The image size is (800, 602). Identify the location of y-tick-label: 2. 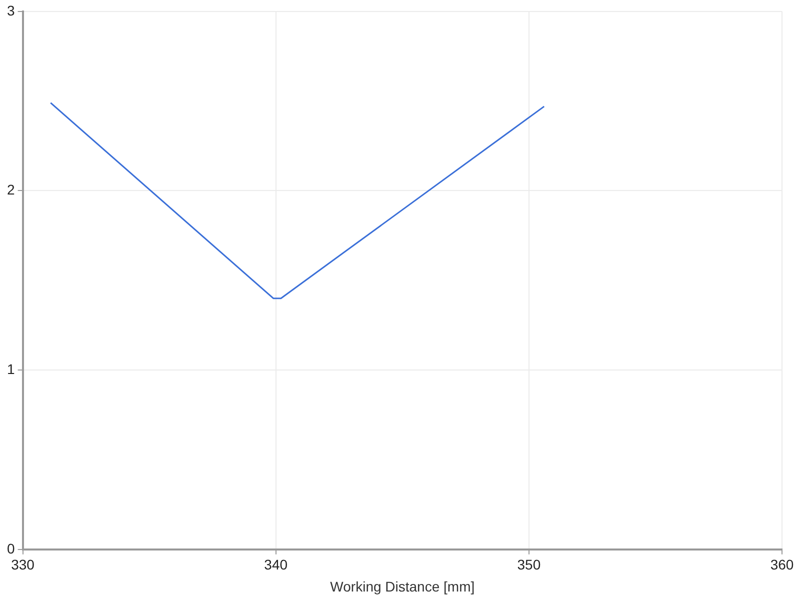
(10, 190).